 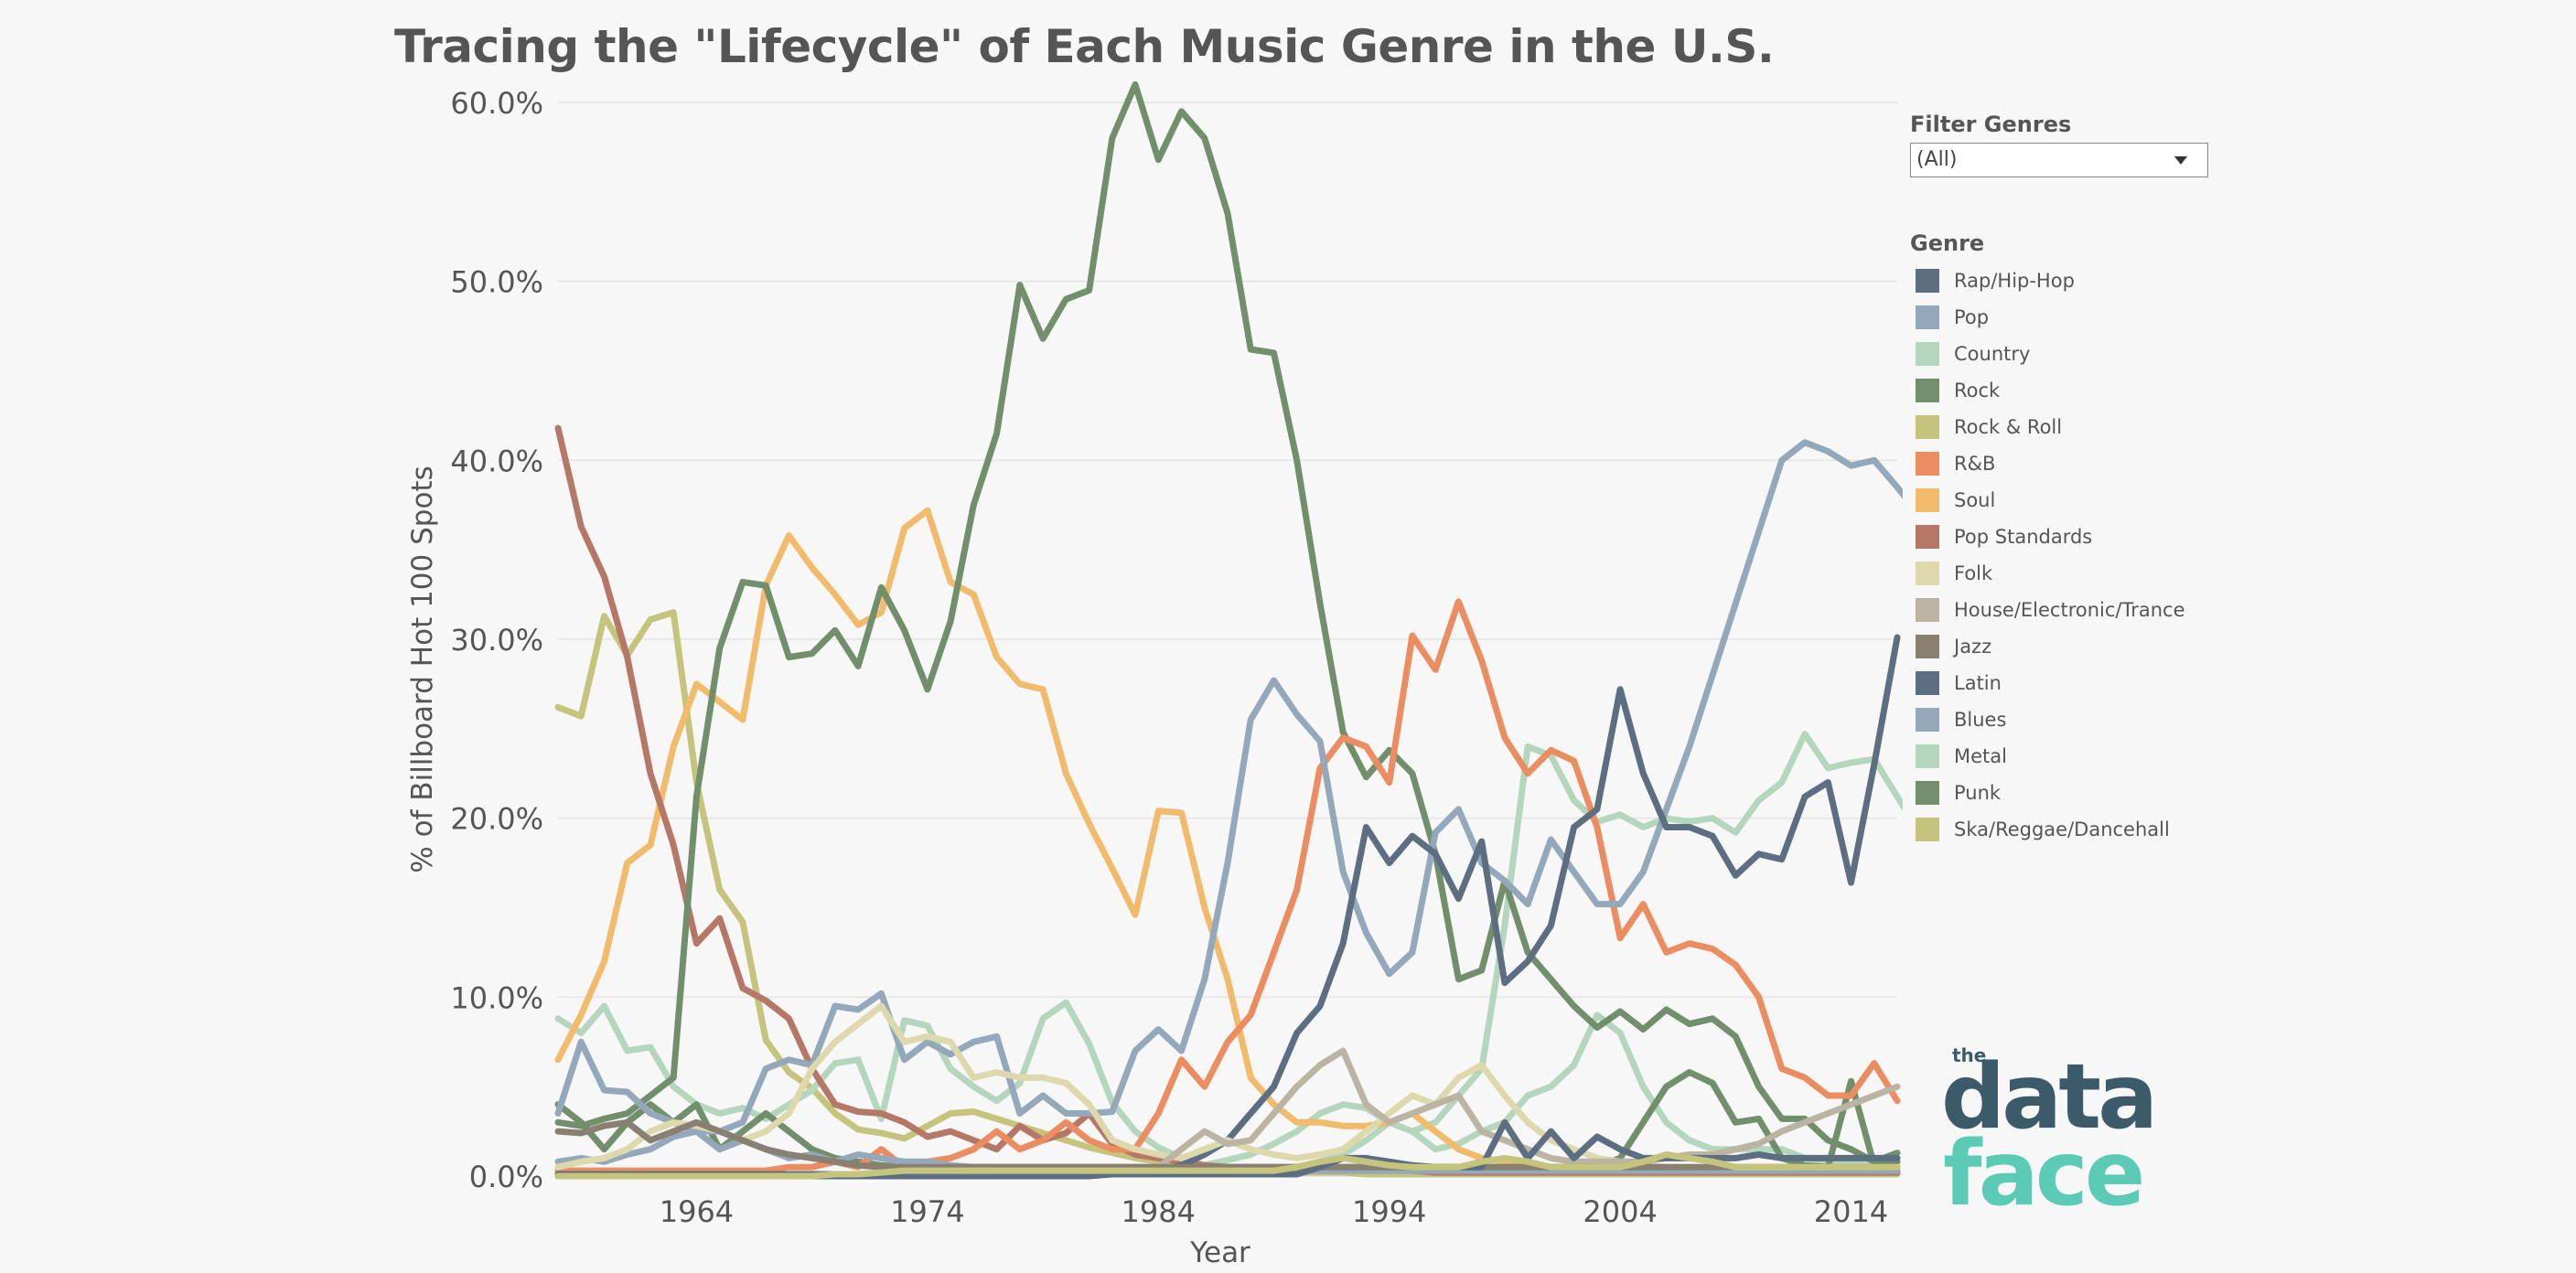 I want to click on x-tick-label: 2004, so click(x=1620, y=1211).